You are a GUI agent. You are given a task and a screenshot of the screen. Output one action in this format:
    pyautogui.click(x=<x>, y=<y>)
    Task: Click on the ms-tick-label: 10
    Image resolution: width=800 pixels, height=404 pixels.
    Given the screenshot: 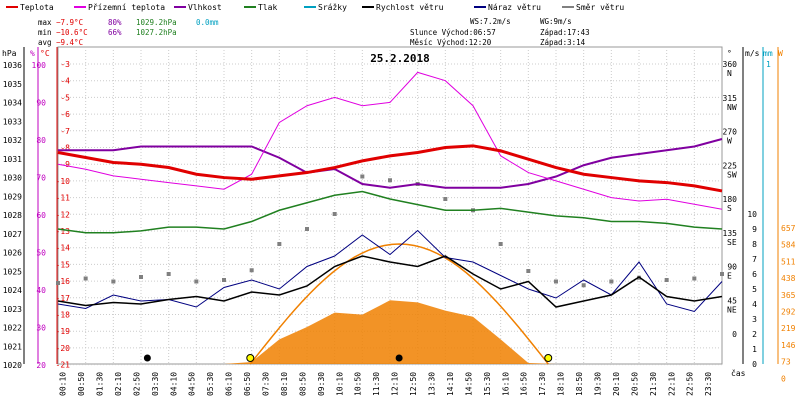 What is the action you would take?
    pyautogui.click(x=752, y=214)
    